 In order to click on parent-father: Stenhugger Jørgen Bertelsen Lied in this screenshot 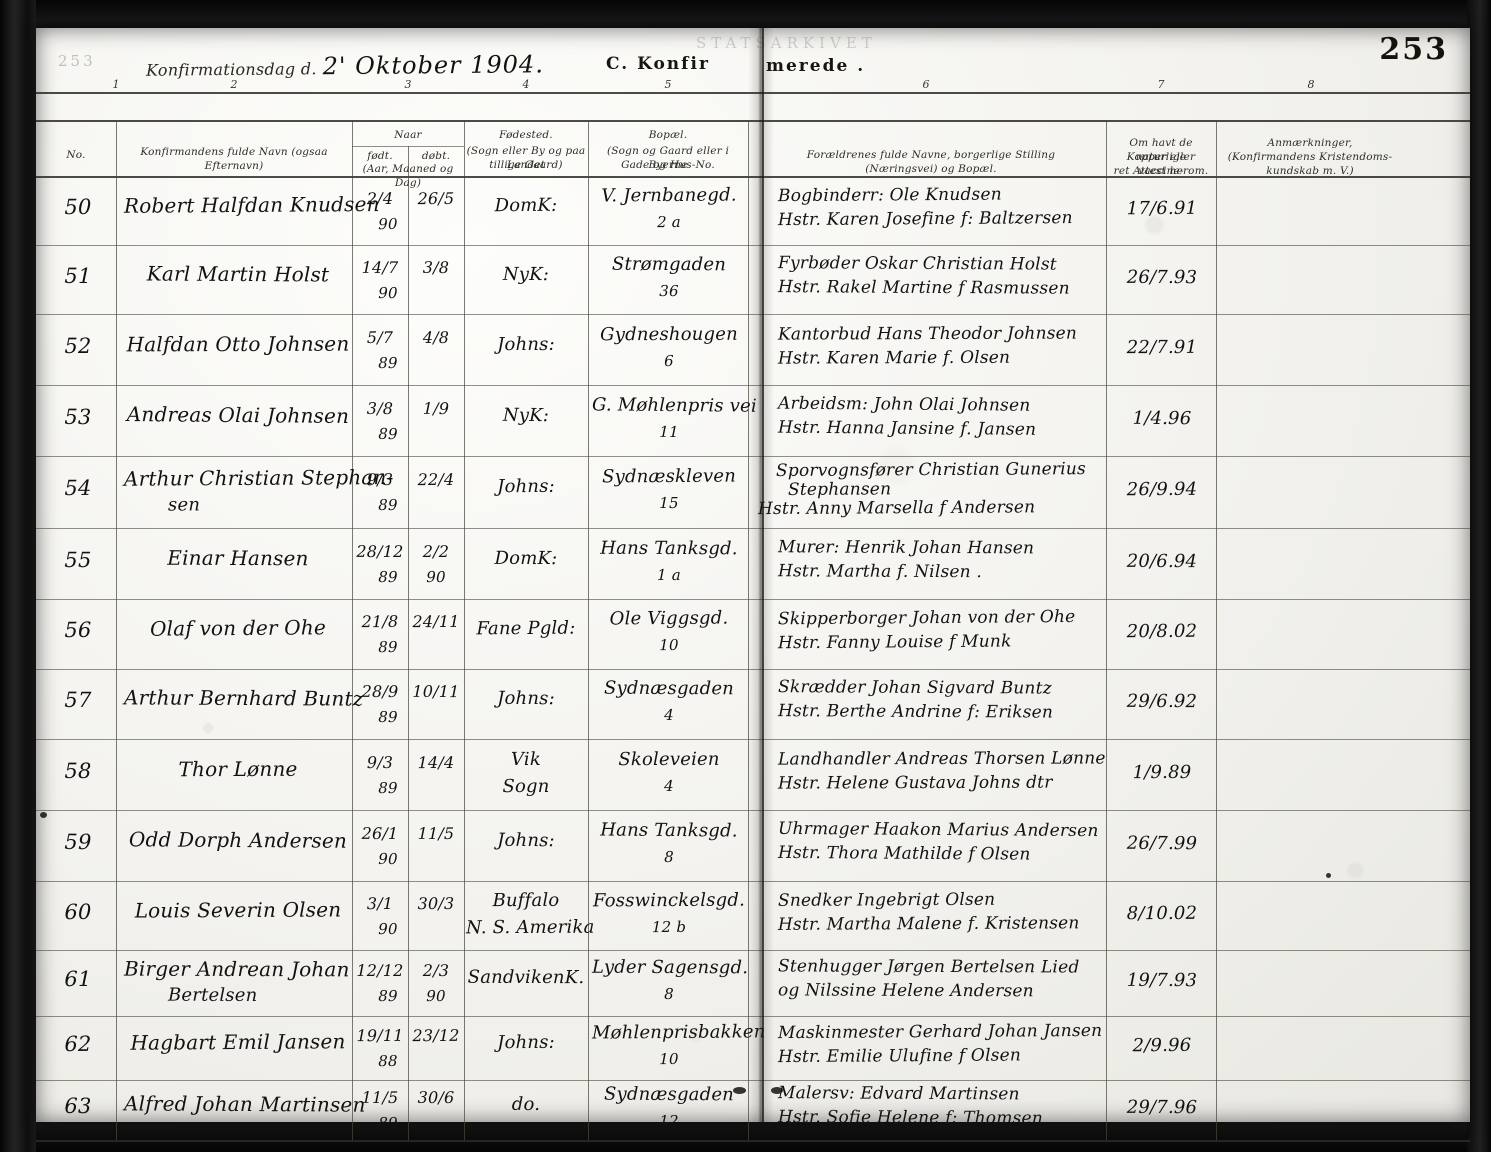, I will do `click(928, 967)`.